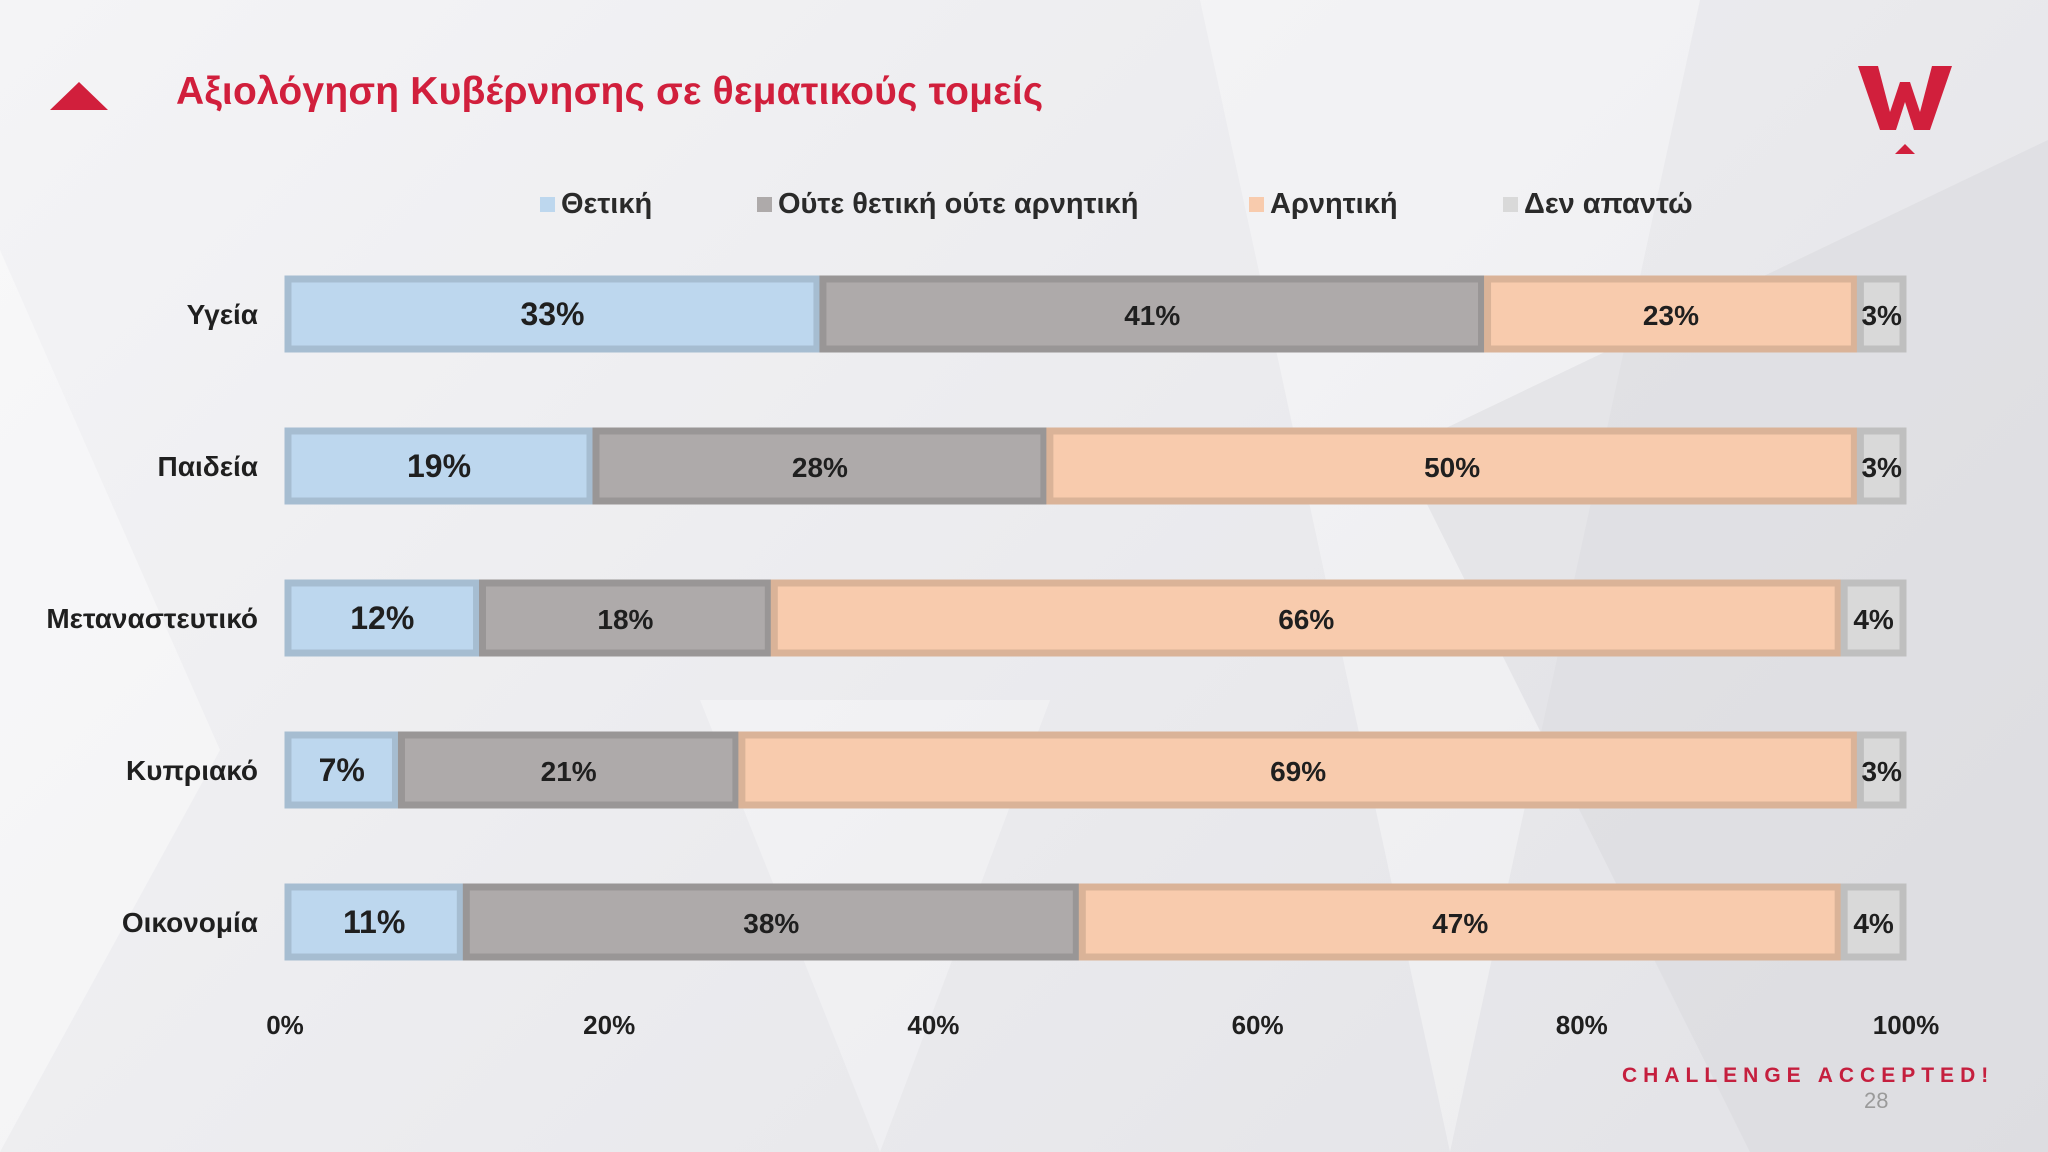  I want to click on data-label: 11%, so click(374, 922).